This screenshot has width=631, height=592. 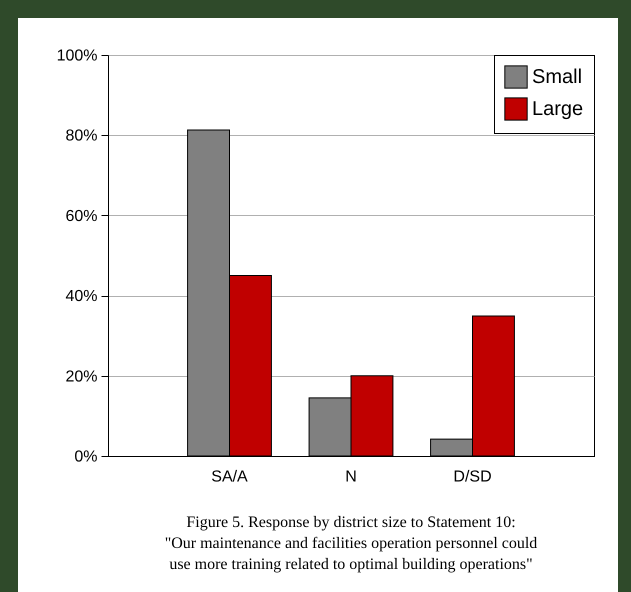 I want to click on y-tick-label: 40%, so click(x=81, y=297).